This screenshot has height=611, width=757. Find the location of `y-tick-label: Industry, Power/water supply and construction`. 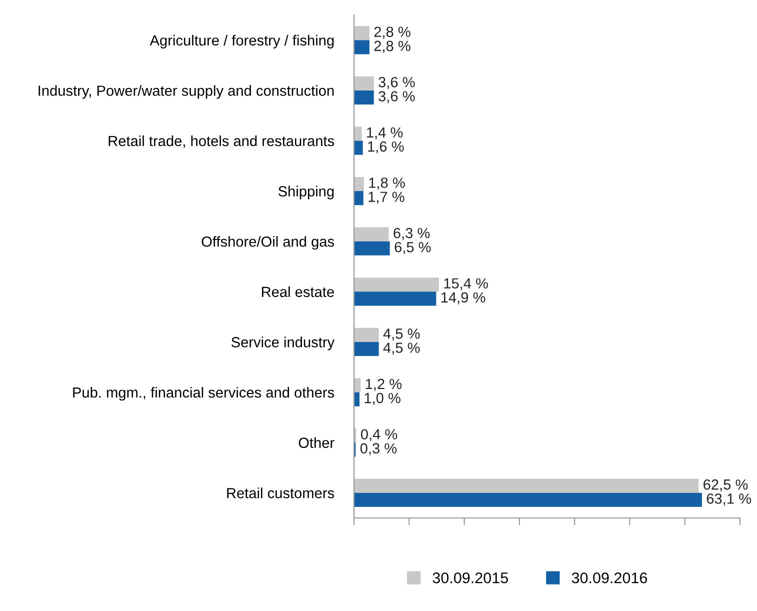

y-tick-label: Industry, Power/water supply and construction is located at coordinates (186, 92).